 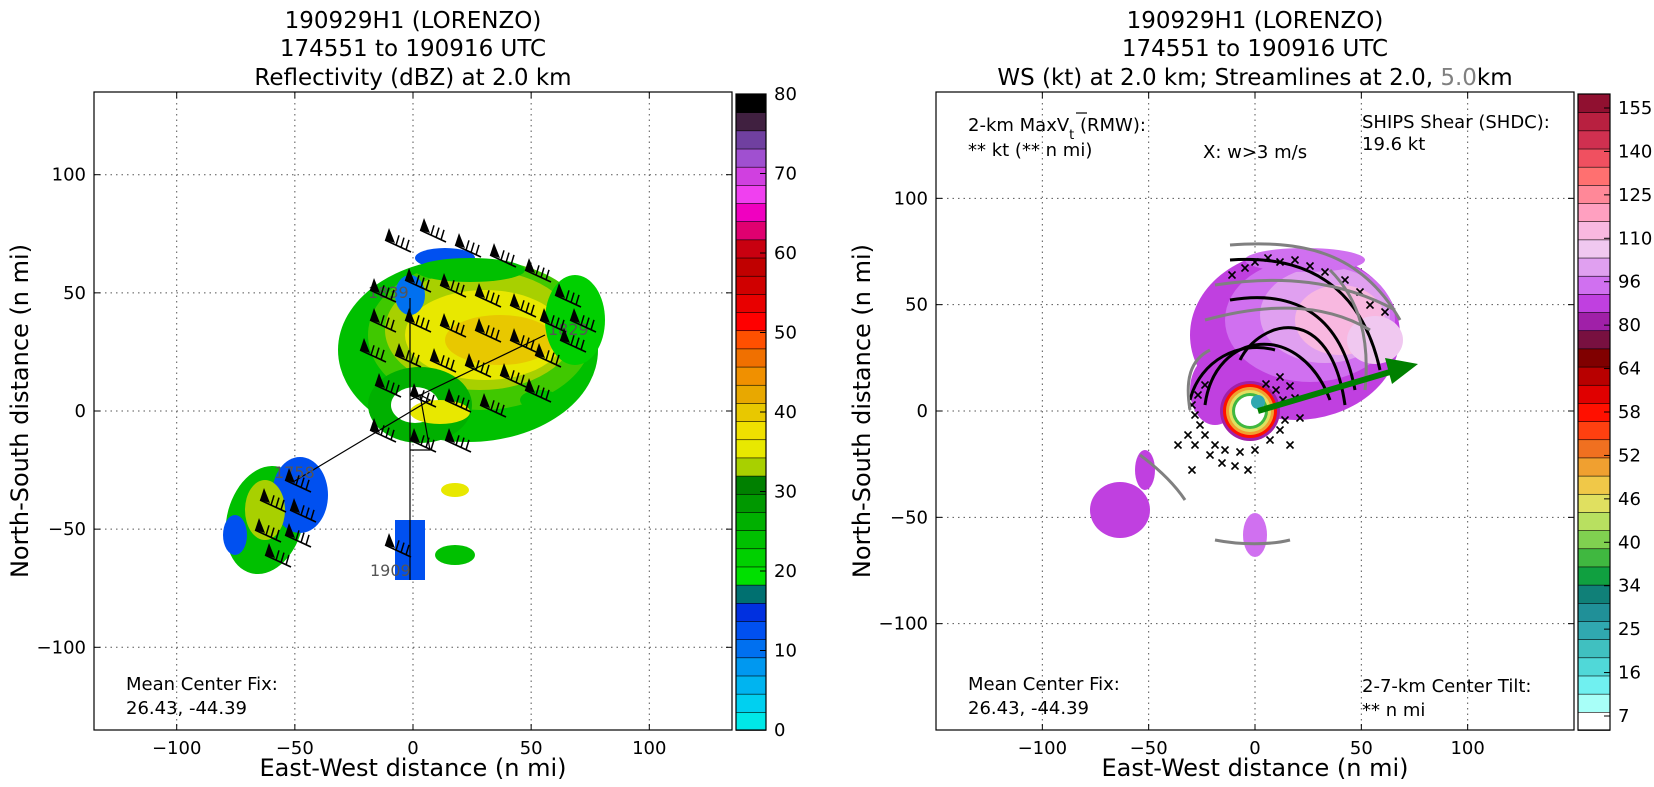 What do you see at coordinates (1629, 673) in the screenshot?
I see `right-colorbar-label-1: 16` at bounding box center [1629, 673].